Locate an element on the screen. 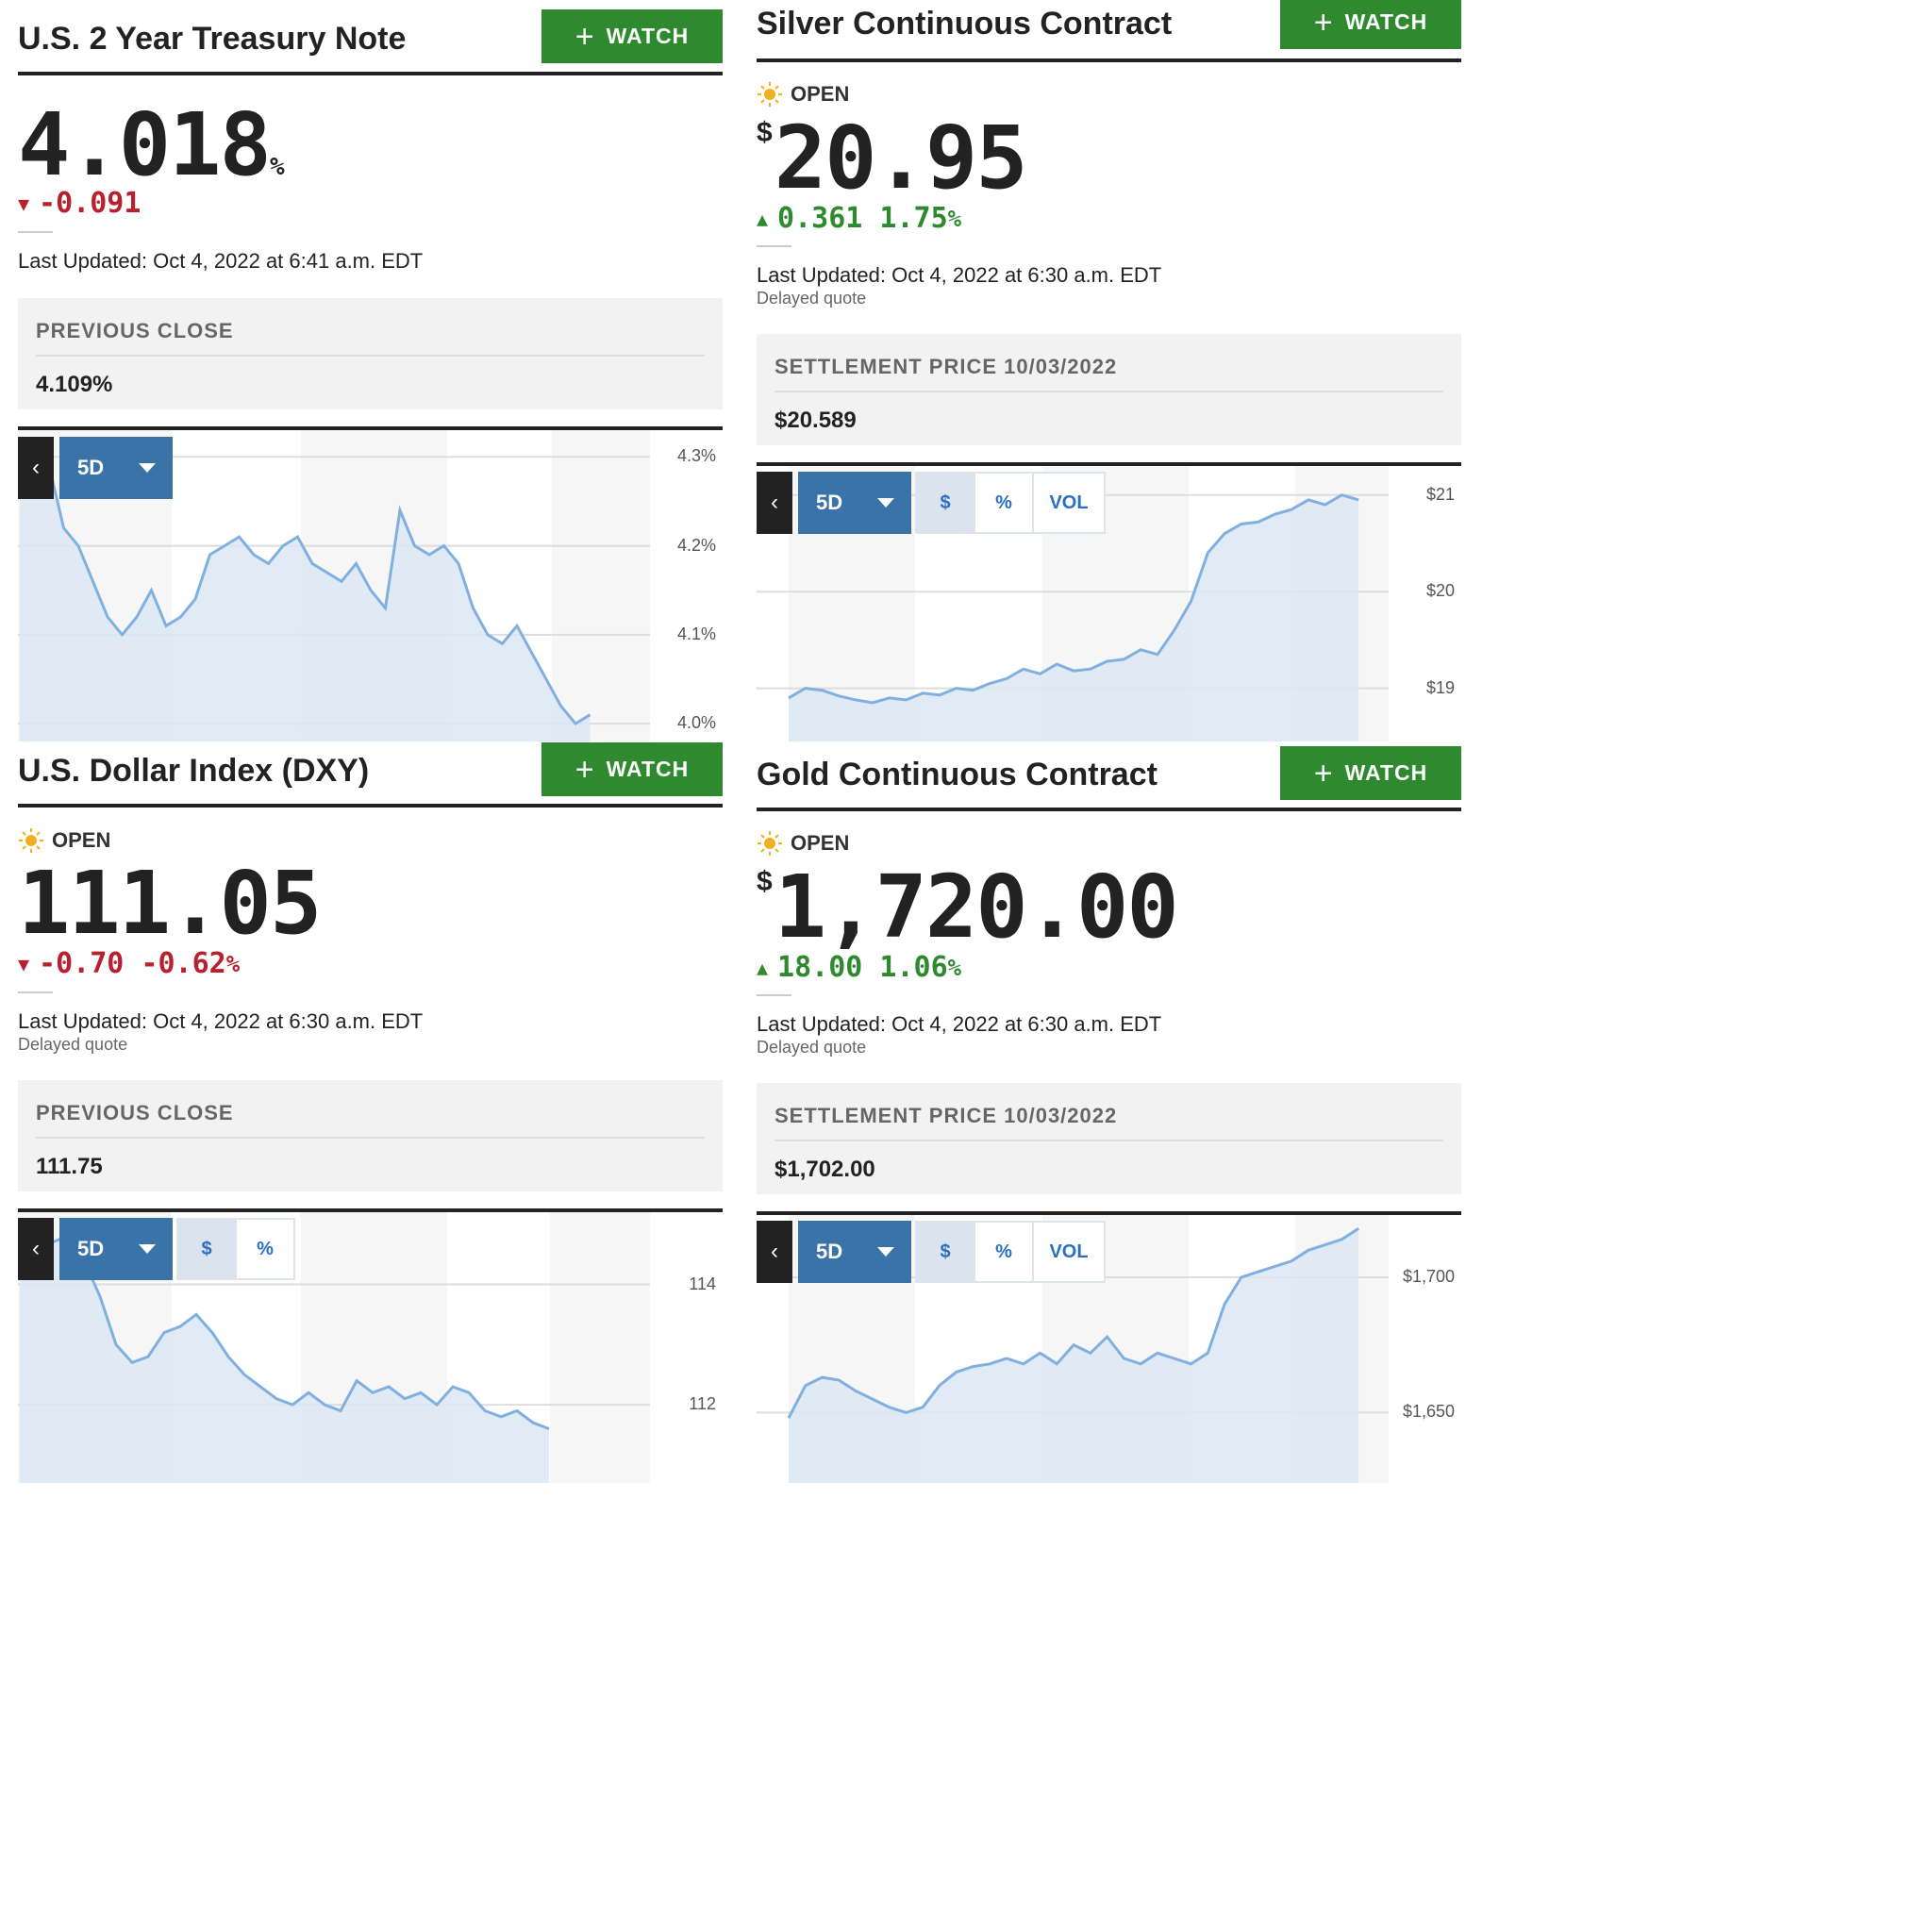 The height and width of the screenshot is (1932, 1932). y-tick-label: $19 is located at coordinates (1440, 687).